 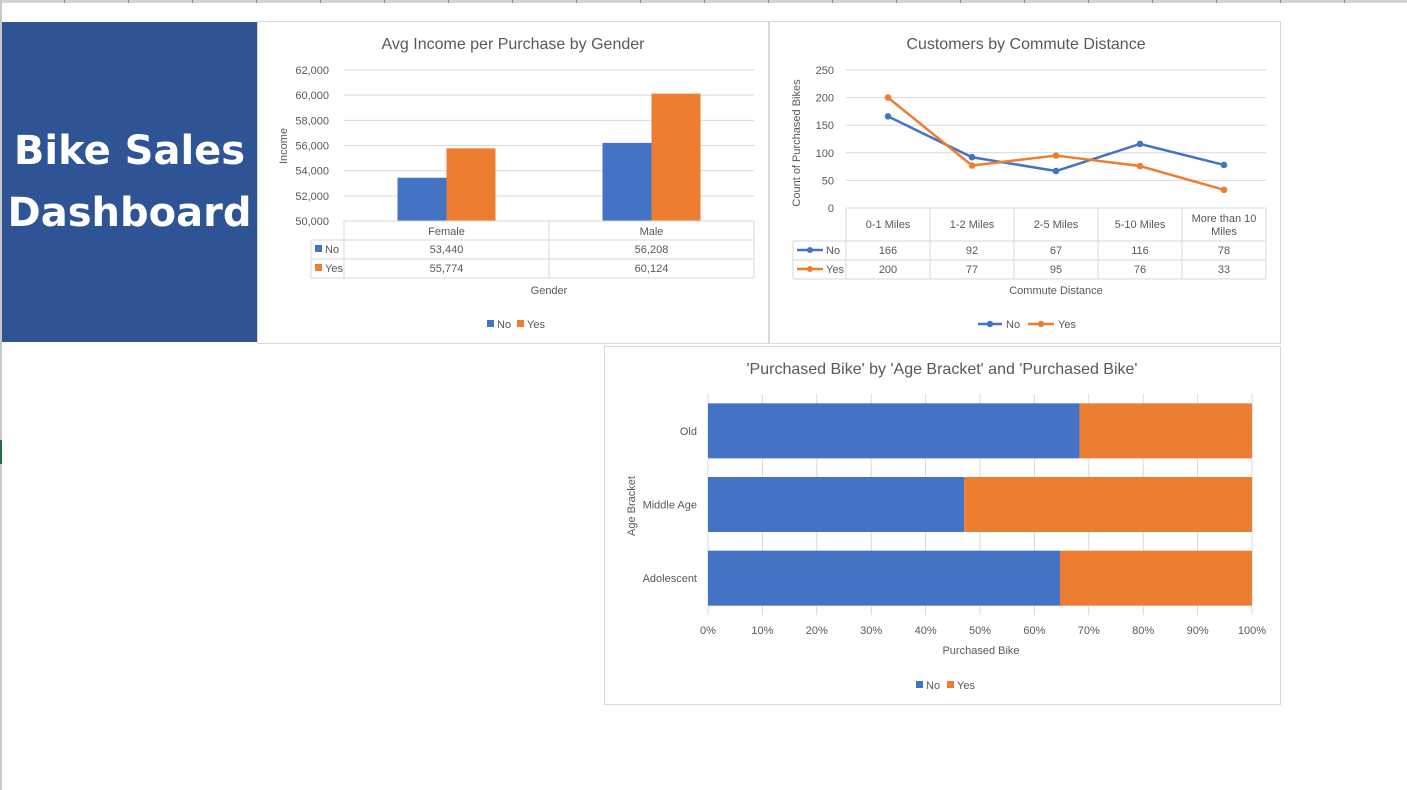 What do you see at coordinates (422, 199) in the screenshot?
I see `bar-no-female` at bounding box center [422, 199].